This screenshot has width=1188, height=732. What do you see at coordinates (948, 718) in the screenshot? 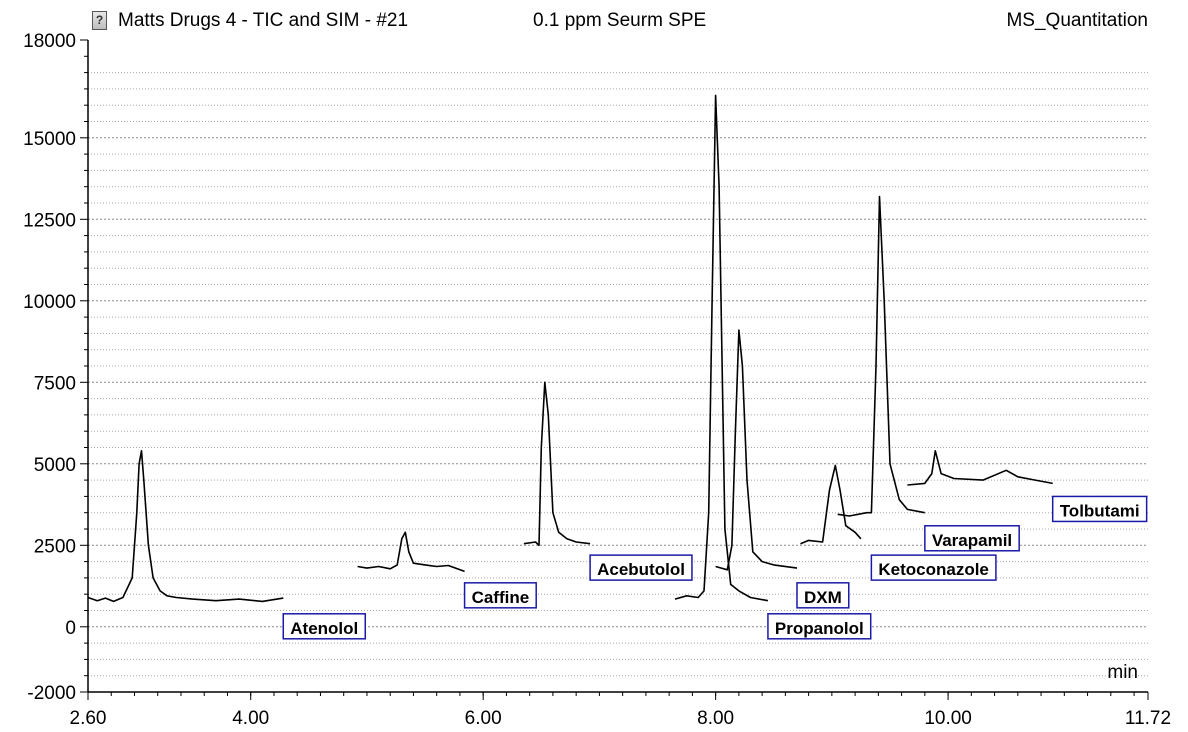
I see `x-tick-label: 10.00` at bounding box center [948, 718].